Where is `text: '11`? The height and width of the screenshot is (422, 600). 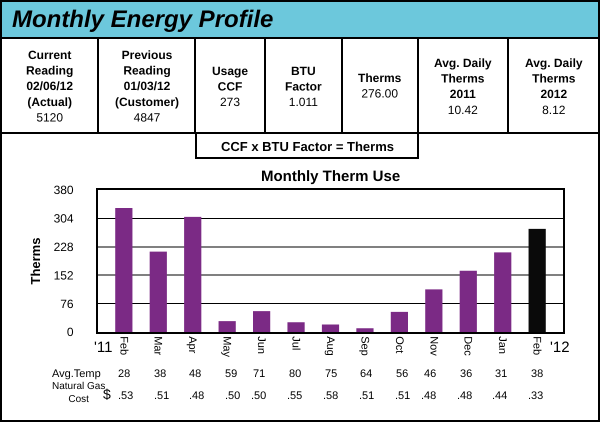
text: '11 is located at coordinates (103, 347).